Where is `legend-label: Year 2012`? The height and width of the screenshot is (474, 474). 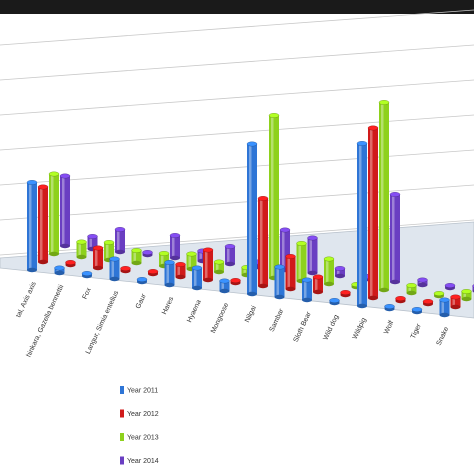
legend-label: Year 2012 is located at coordinates (143, 414).